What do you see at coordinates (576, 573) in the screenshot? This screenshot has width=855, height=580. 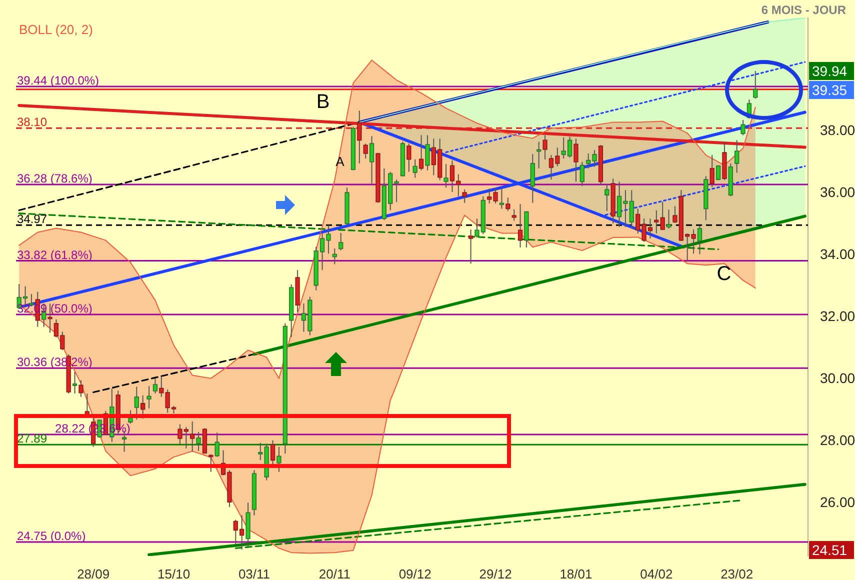 I see `x-tick-label: 18/01` at bounding box center [576, 573].